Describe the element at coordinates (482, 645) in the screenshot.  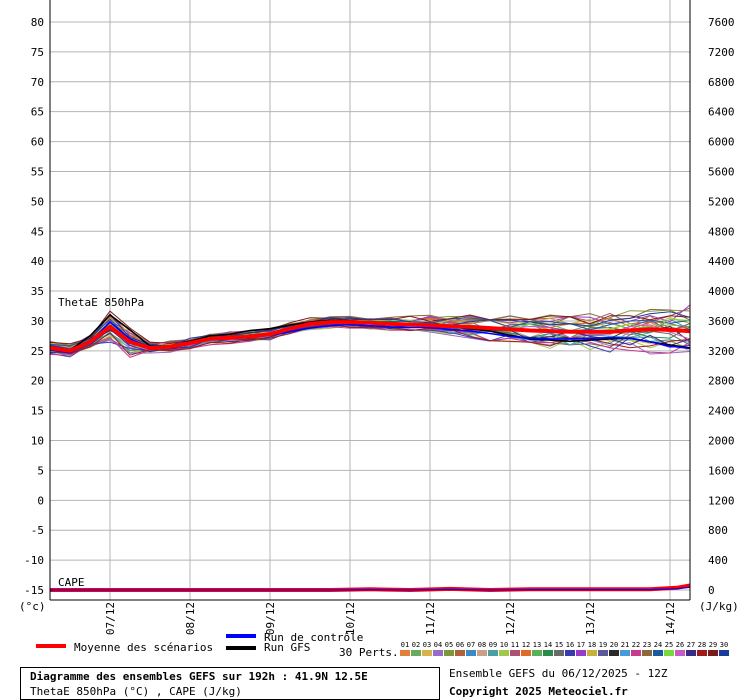
I see `member-number-08: 08` at that location.